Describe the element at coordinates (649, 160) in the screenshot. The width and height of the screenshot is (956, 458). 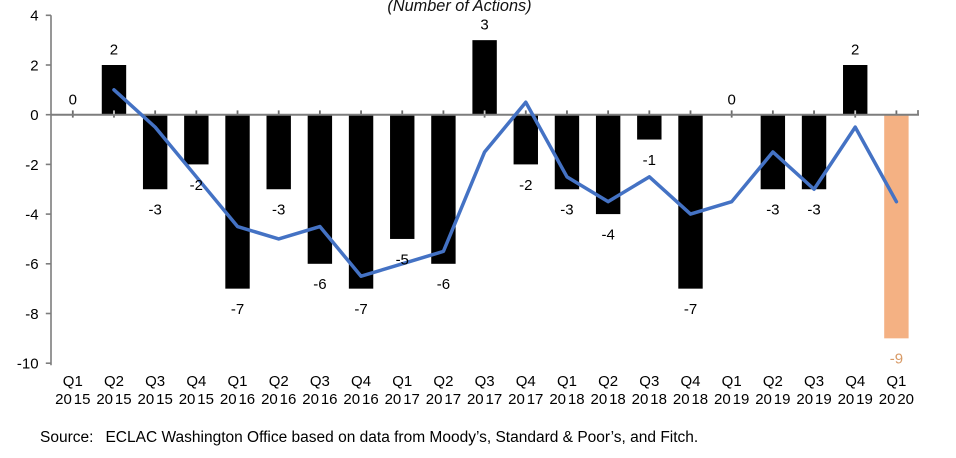
I see `svg-text: -1` at that location.